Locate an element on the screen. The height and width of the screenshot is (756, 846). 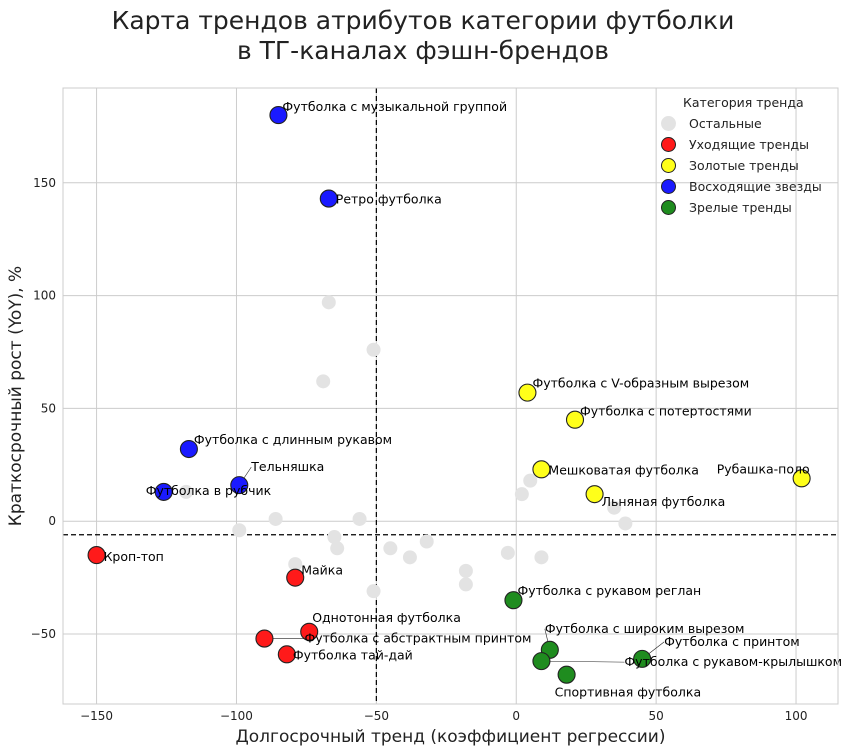
point-label: Футболка в рубчик is located at coordinates (209, 490).